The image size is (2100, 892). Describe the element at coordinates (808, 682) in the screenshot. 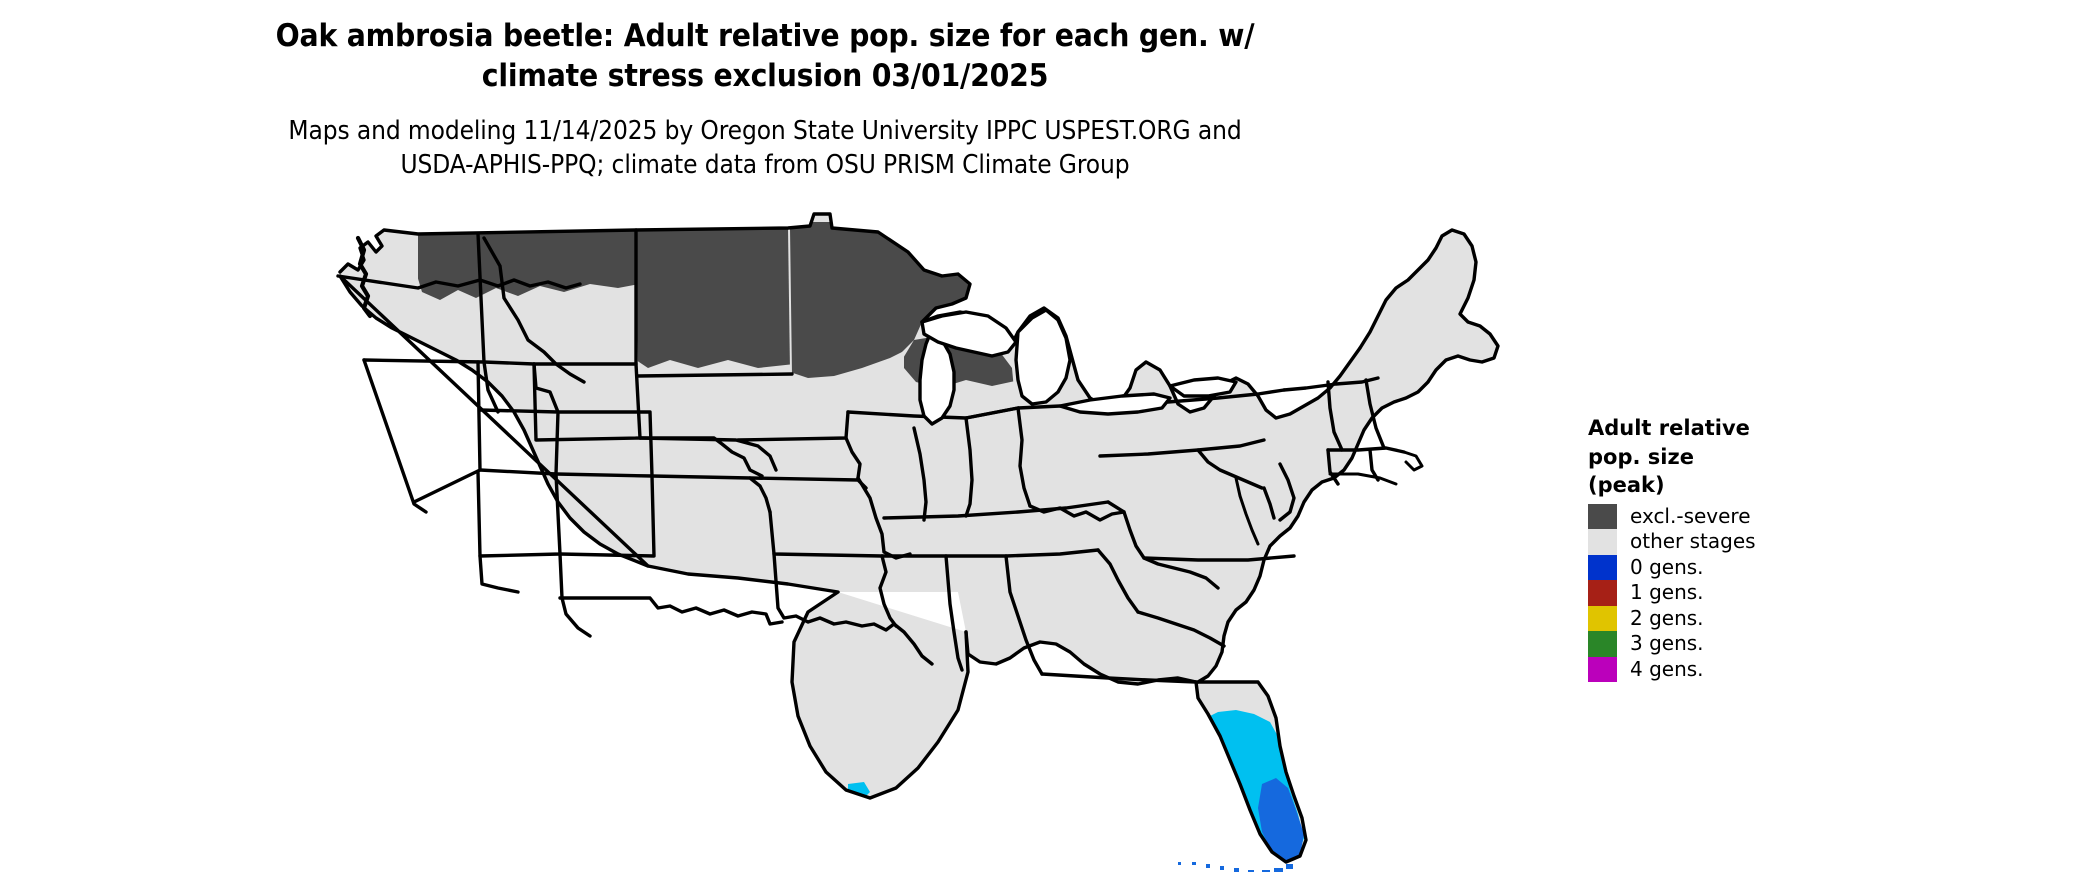

I see `border-texas-mexico` at that location.